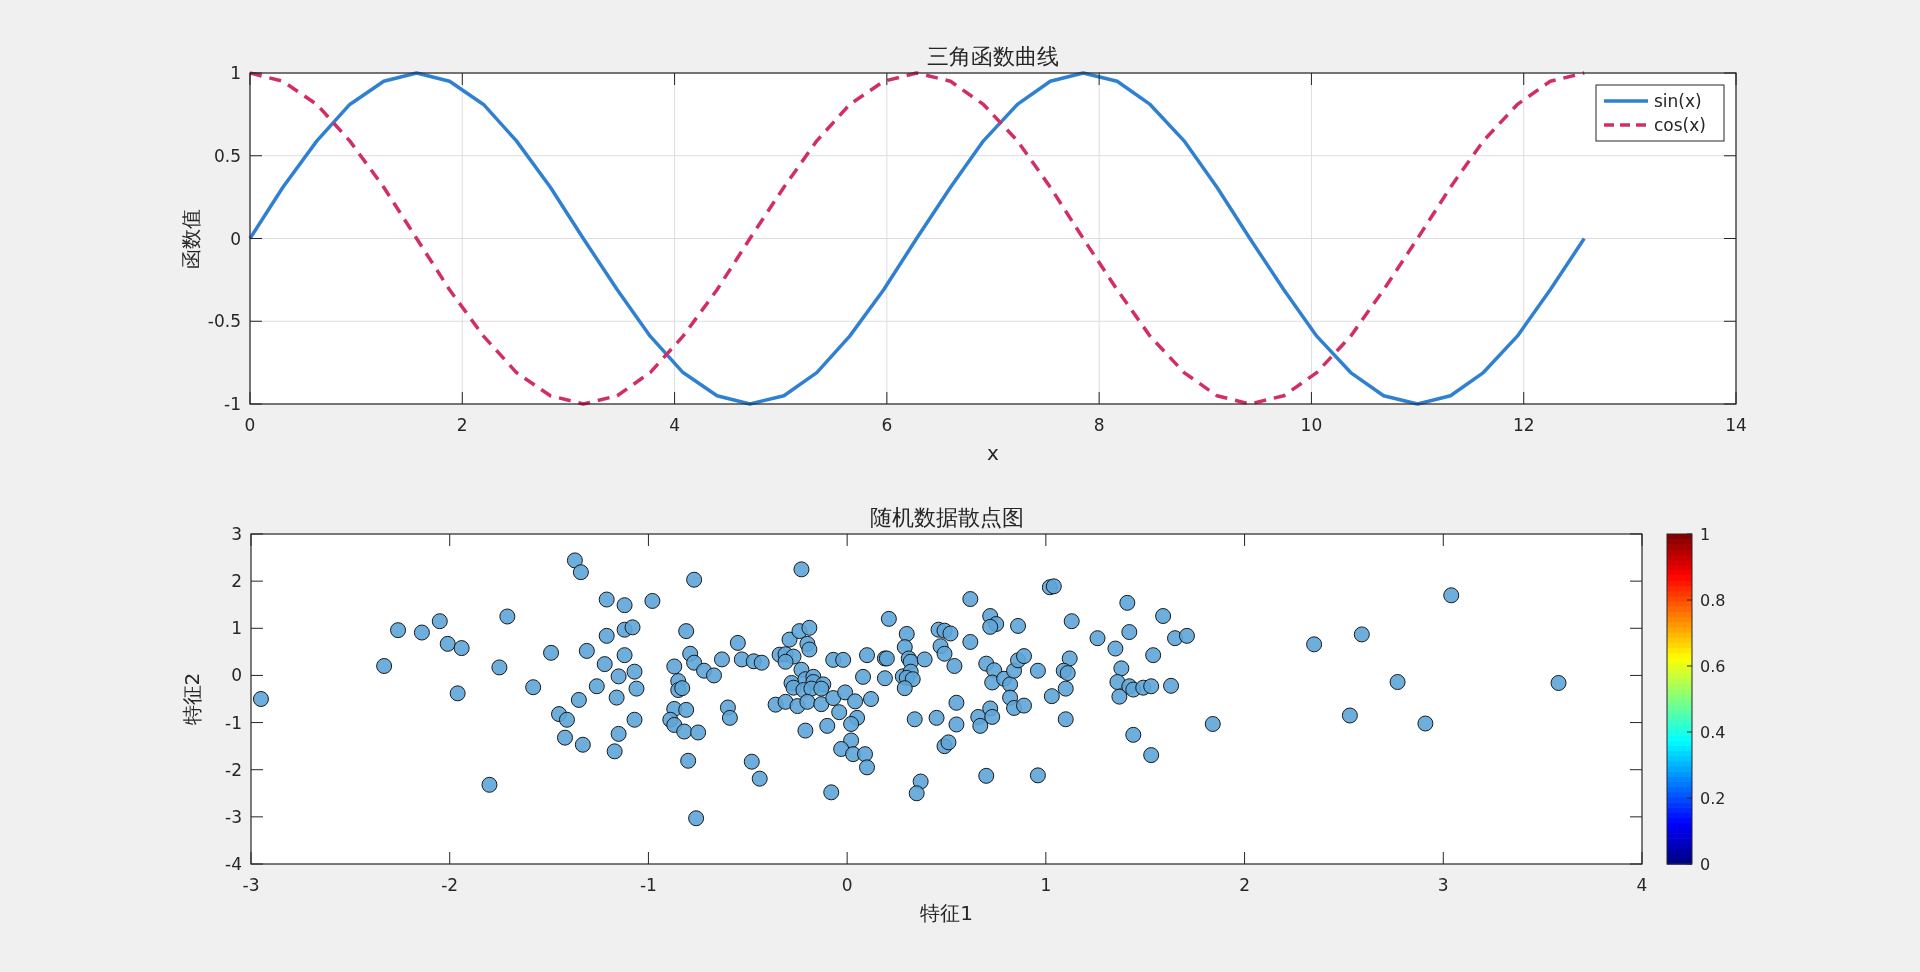  Describe the element at coordinates (1099, 425) in the screenshot. I see `x-tick-label: 8` at that location.